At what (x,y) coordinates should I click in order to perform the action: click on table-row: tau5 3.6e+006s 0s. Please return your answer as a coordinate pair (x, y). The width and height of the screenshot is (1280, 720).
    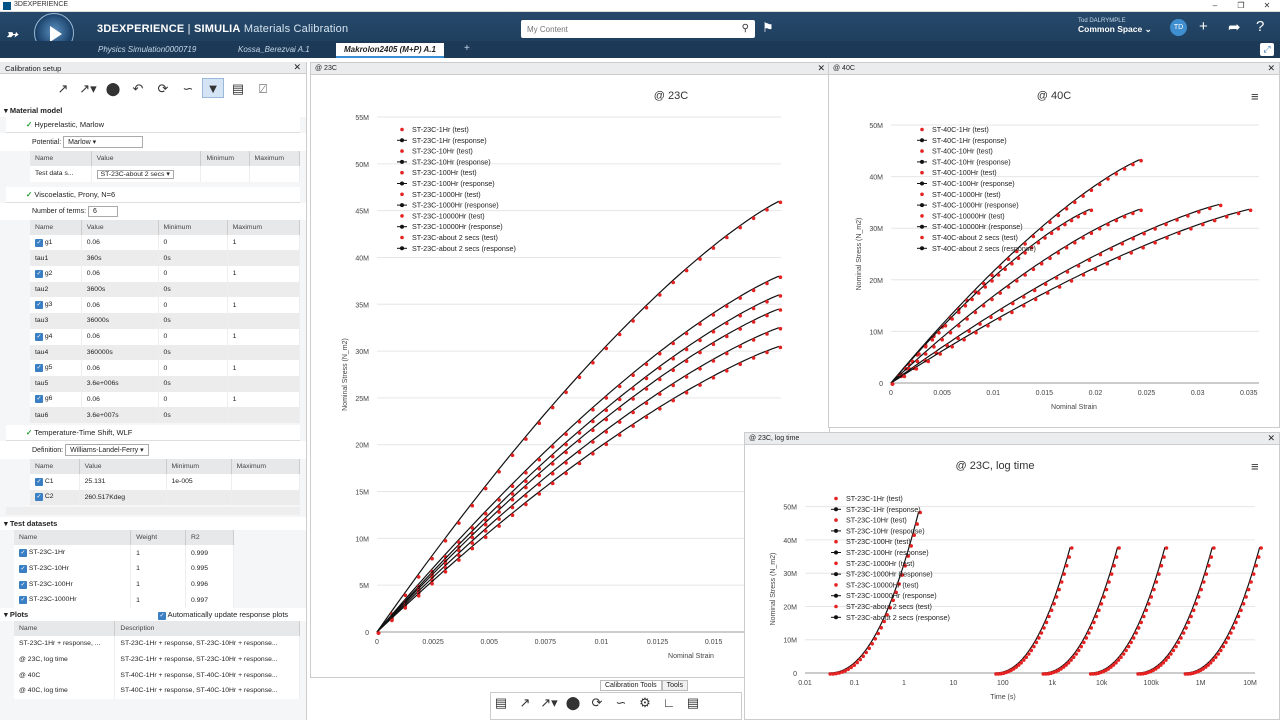
    Looking at the image, I should click on (165, 383).